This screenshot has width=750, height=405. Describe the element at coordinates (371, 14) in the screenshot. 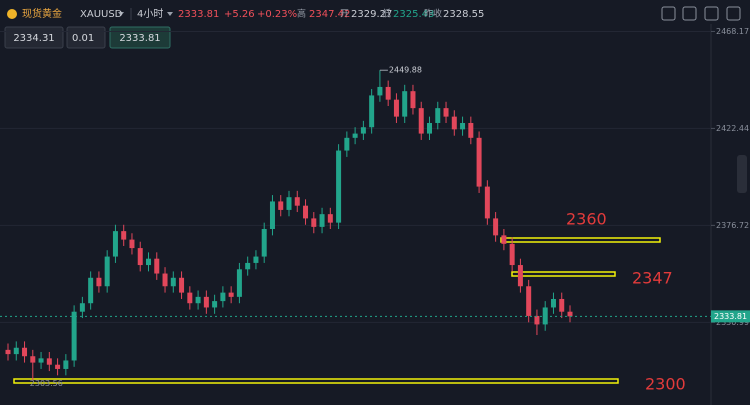

I see `header-item: 2329.27` at that location.